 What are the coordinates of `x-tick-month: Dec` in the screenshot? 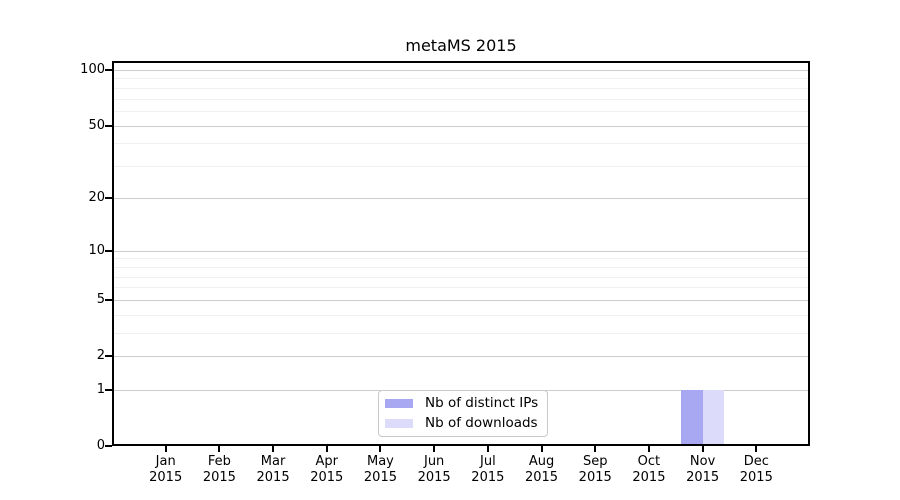 It's located at (756, 461).